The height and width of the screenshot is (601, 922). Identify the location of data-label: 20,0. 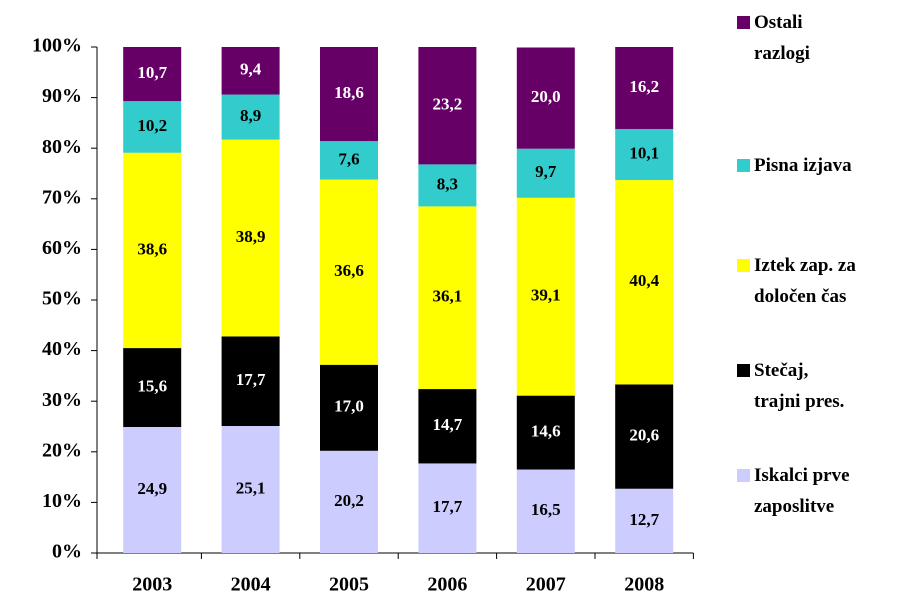
(546, 96).